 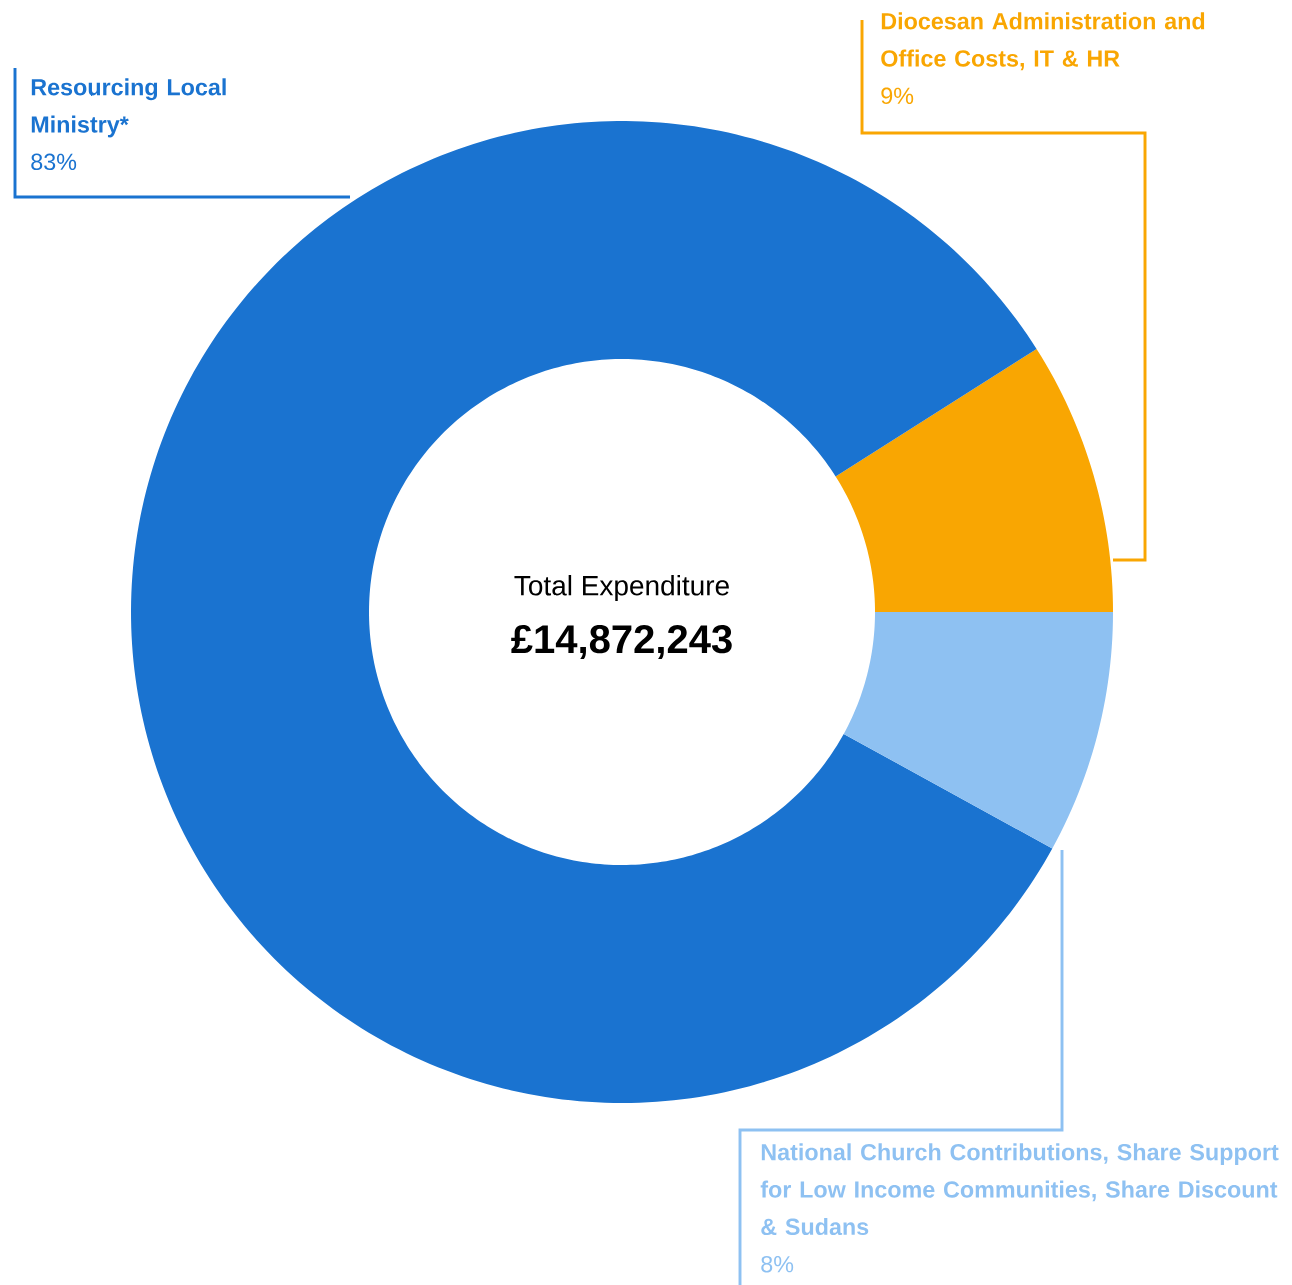 What do you see at coordinates (128, 108) in the screenshot?
I see `slice-label: Resourcing Local Ministry*` at bounding box center [128, 108].